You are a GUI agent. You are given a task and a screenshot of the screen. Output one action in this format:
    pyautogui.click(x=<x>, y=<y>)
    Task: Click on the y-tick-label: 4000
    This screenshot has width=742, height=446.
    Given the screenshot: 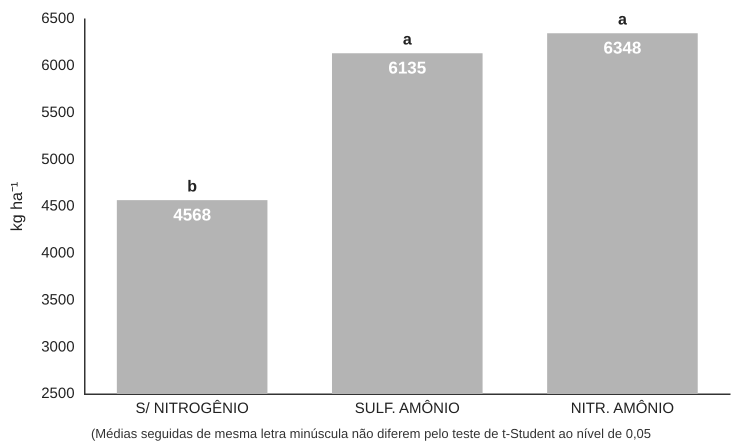 What is the action you would take?
    pyautogui.click(x=58, y=253)
    